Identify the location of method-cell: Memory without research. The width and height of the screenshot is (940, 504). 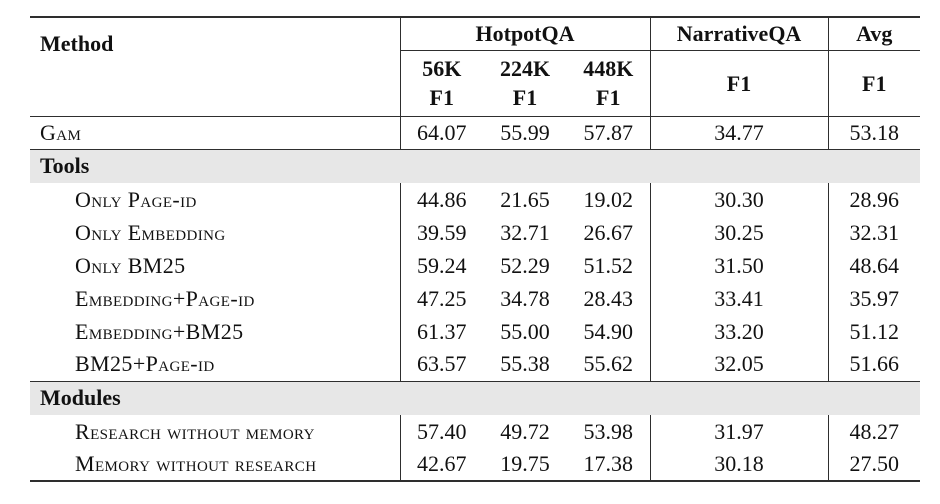
(196, 463).